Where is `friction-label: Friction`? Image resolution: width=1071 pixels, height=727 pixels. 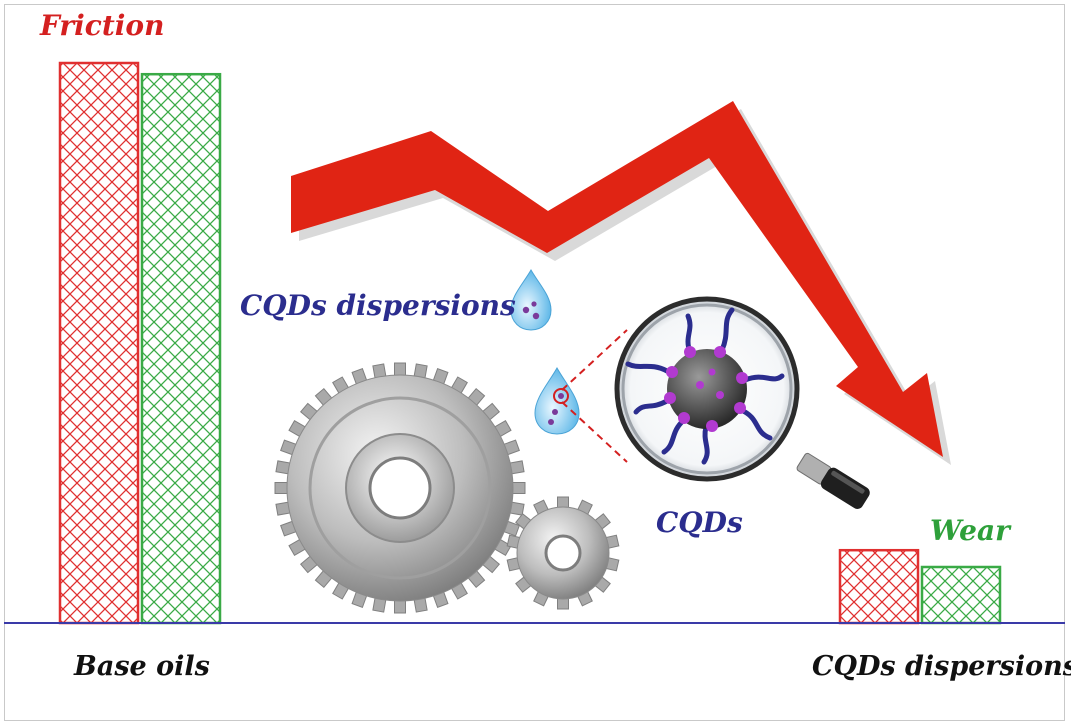 friction-label: Friction is located at coordinates (102, 25).